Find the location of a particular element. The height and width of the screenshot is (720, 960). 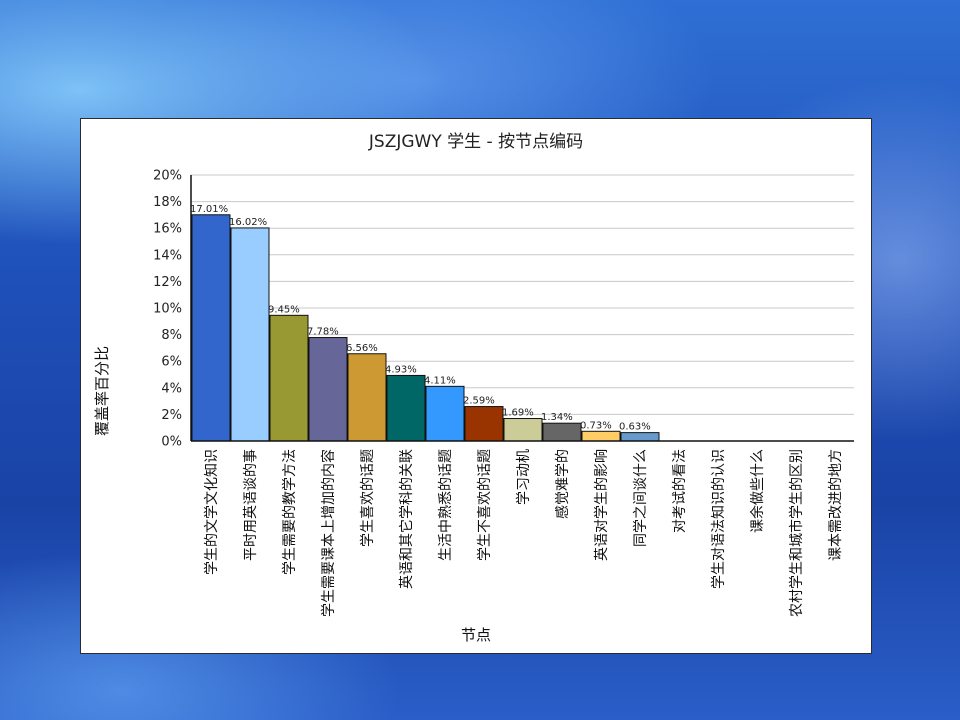

data-label: 4.93% is located at coordinates (401, 369).